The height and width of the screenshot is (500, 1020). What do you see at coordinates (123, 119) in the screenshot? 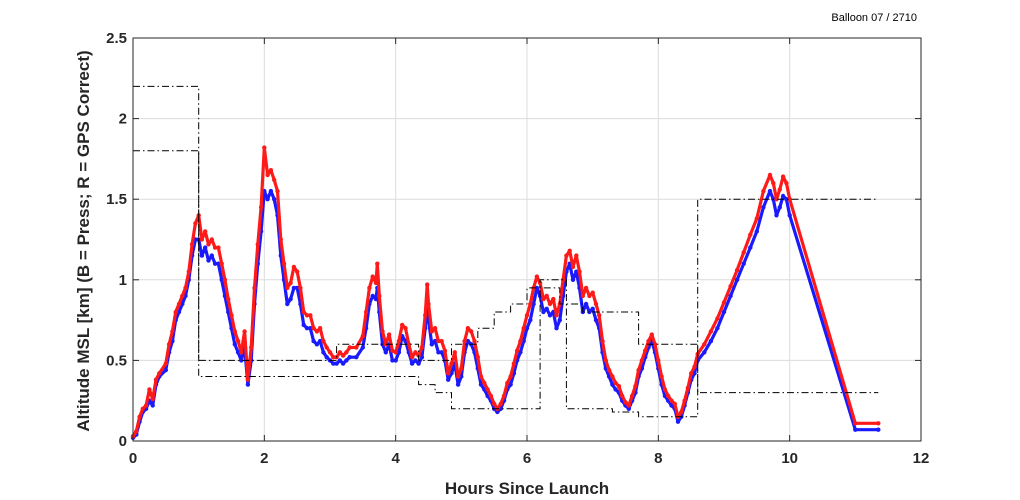
I see `y-tick-label: 2` at bounding box center [123, 119].